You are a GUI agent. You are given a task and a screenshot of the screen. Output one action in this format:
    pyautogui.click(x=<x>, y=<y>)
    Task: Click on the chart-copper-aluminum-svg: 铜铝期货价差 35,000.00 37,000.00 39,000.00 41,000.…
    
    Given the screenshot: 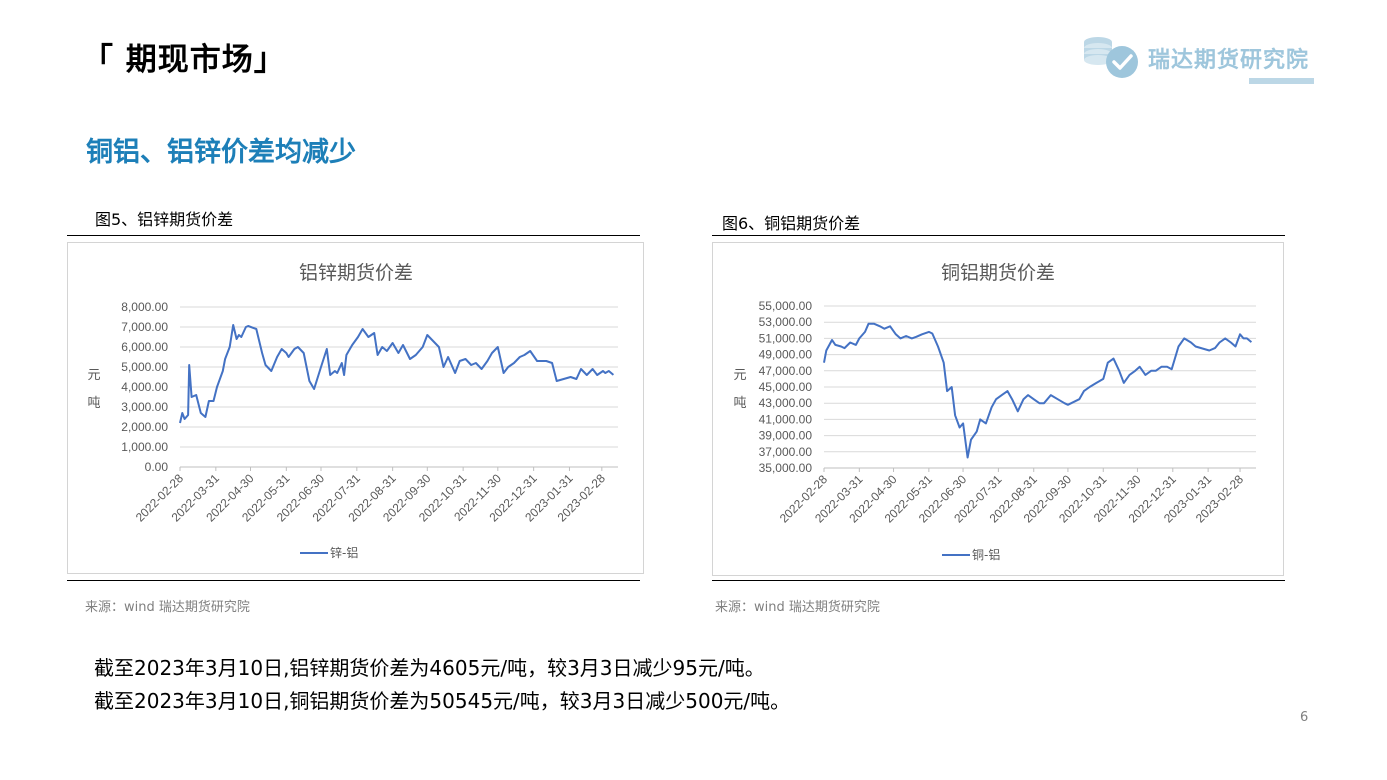 What is the action you would take?
    pyautogui.click(x=994, y=412)
    